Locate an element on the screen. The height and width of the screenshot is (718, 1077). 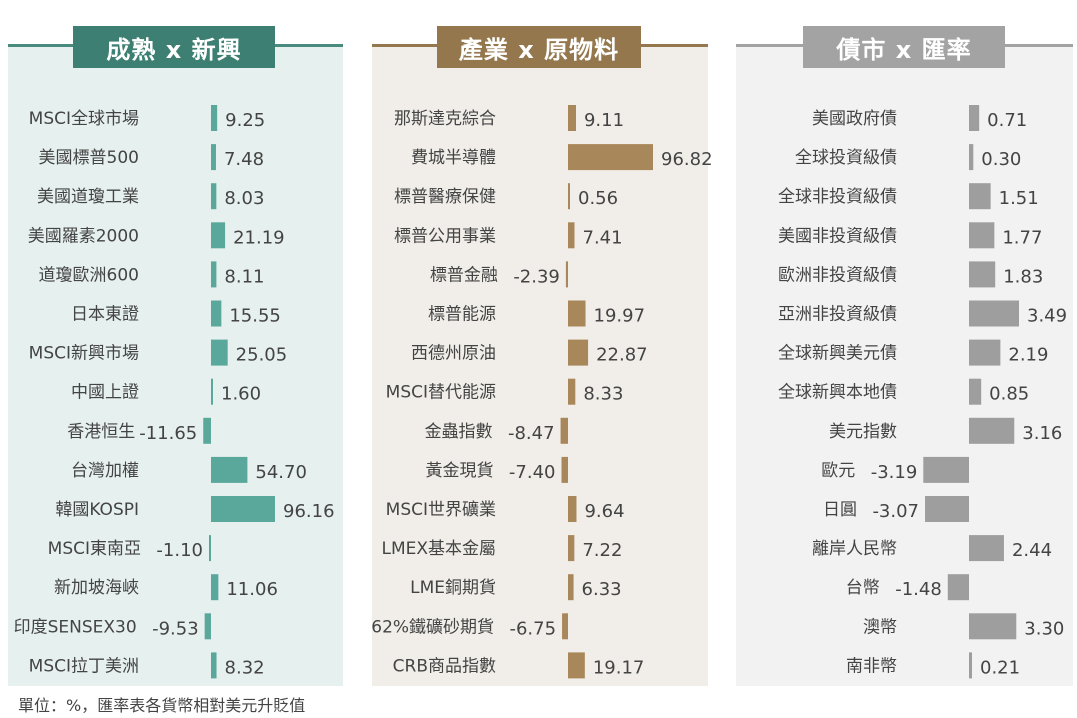
chart-title: 產業 x 原物料 is located at coordinates (539, 47).